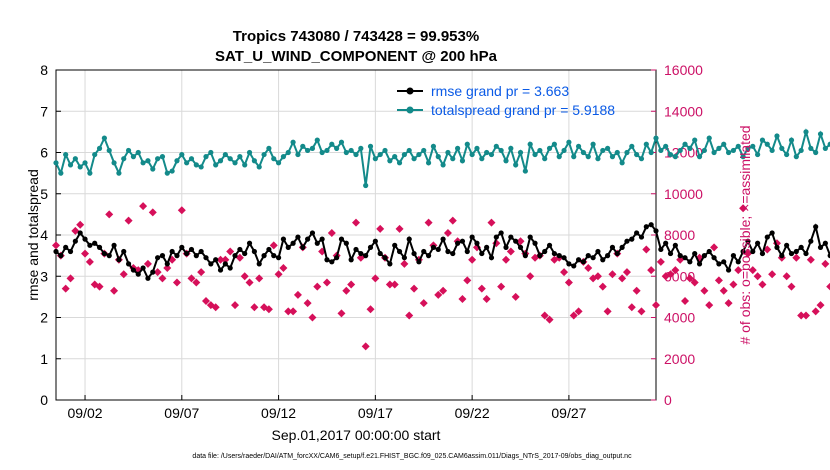 The image size is (830, 470). Describe the element at coordinates (683, 194) in the screenshot. I see `y-right-tick-label: 10000` at that location.